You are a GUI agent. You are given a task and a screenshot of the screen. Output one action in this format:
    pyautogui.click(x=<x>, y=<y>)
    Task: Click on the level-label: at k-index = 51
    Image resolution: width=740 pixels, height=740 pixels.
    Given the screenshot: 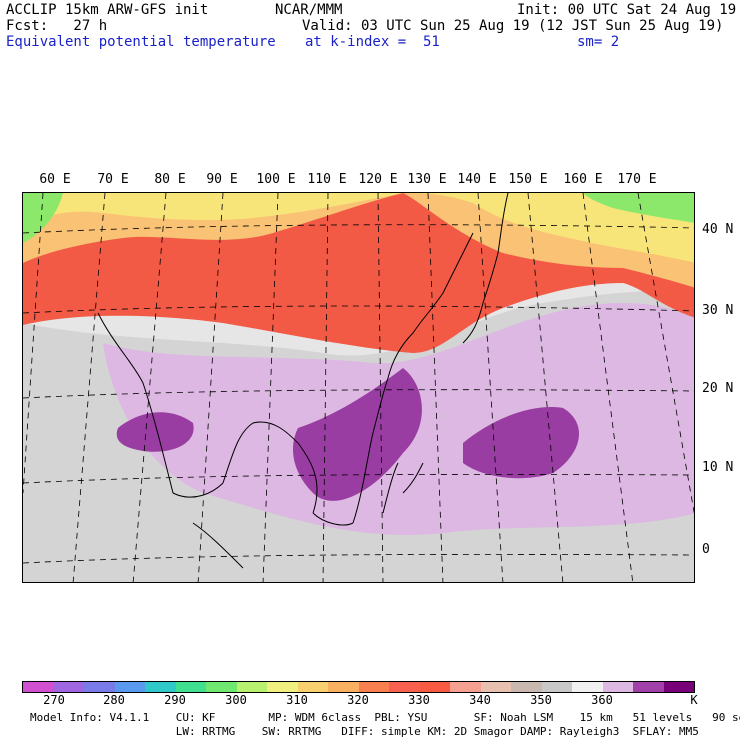 What is the action you would take?
    pyautogui.click(x=372, y=42)
    